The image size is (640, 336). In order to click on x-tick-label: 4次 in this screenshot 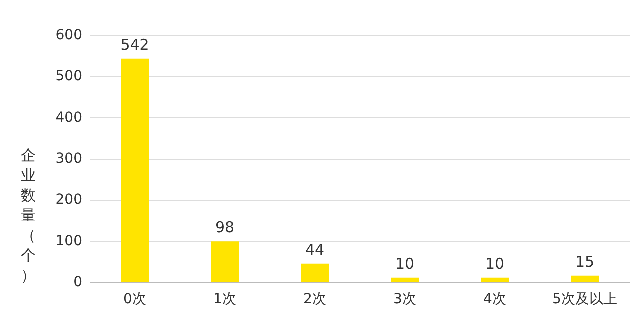, I will do `click(495, 300)`.